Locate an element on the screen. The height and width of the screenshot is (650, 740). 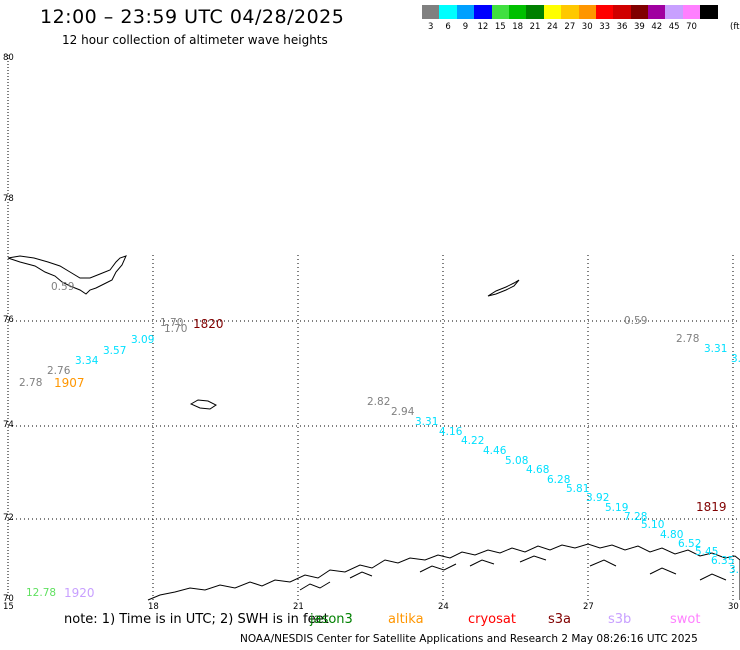
colorbar-label: 42 is located at coordinates (657, 27).